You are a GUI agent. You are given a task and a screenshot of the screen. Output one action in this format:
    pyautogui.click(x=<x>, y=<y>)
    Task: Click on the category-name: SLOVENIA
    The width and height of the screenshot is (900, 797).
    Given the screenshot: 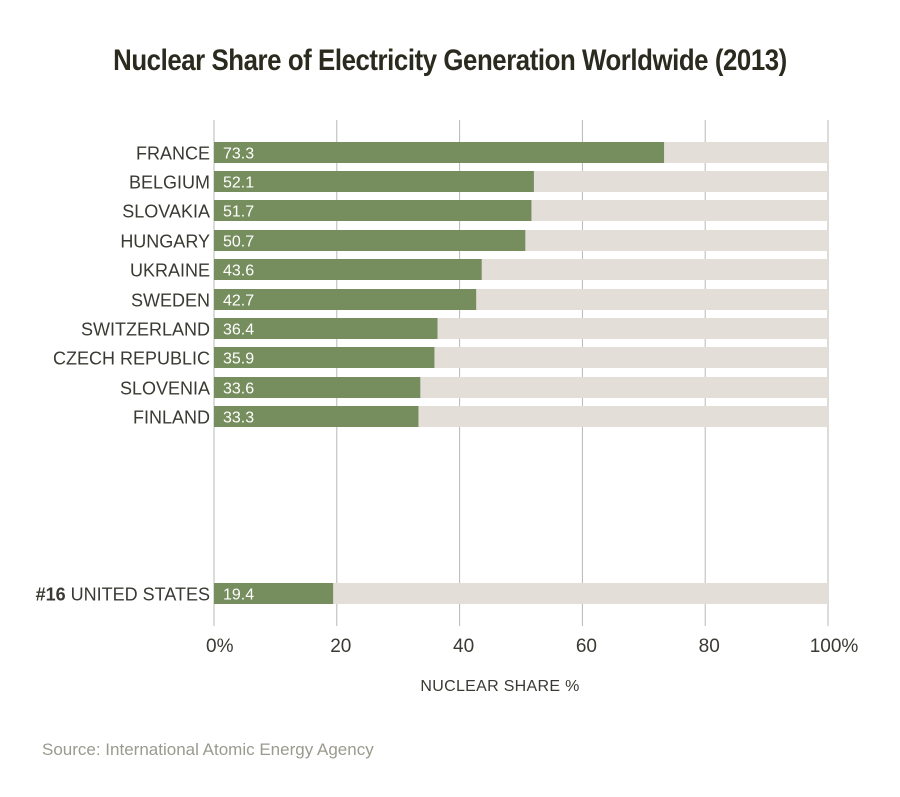 What is the action you would take?
    pyautogui.click(x=165, y=389)
    